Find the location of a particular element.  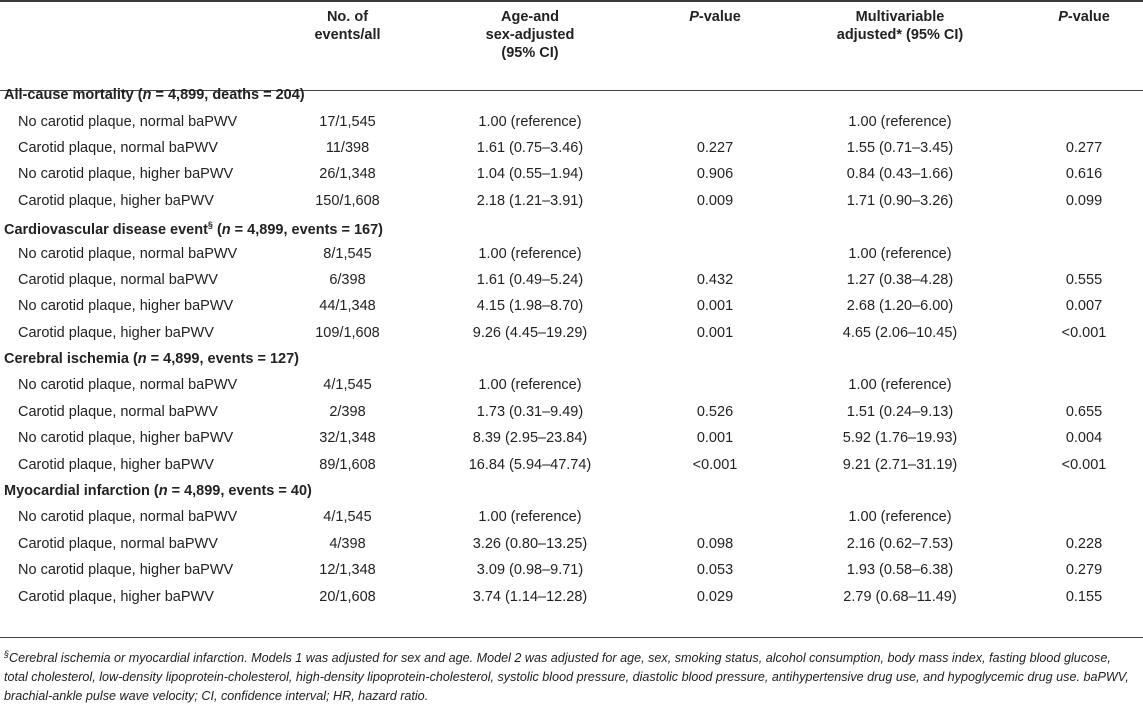

header-age-sex-line3: (95% CI) is located at coordinates (530, 53).